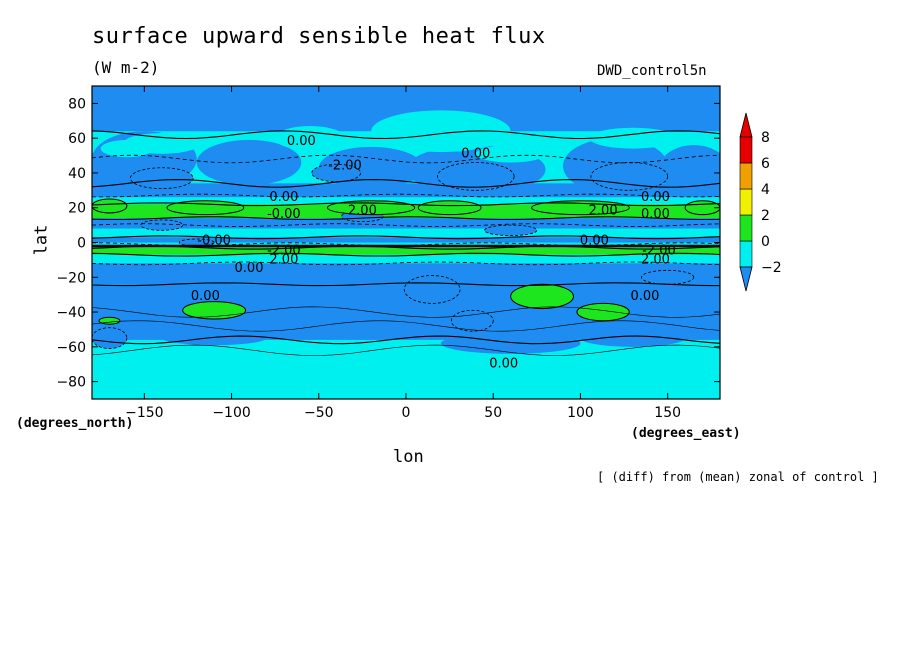  What do you see at coordinates (77, 104) in the screenshot?
I see `y-tick-label: 80` at bounding box center [77, 104].